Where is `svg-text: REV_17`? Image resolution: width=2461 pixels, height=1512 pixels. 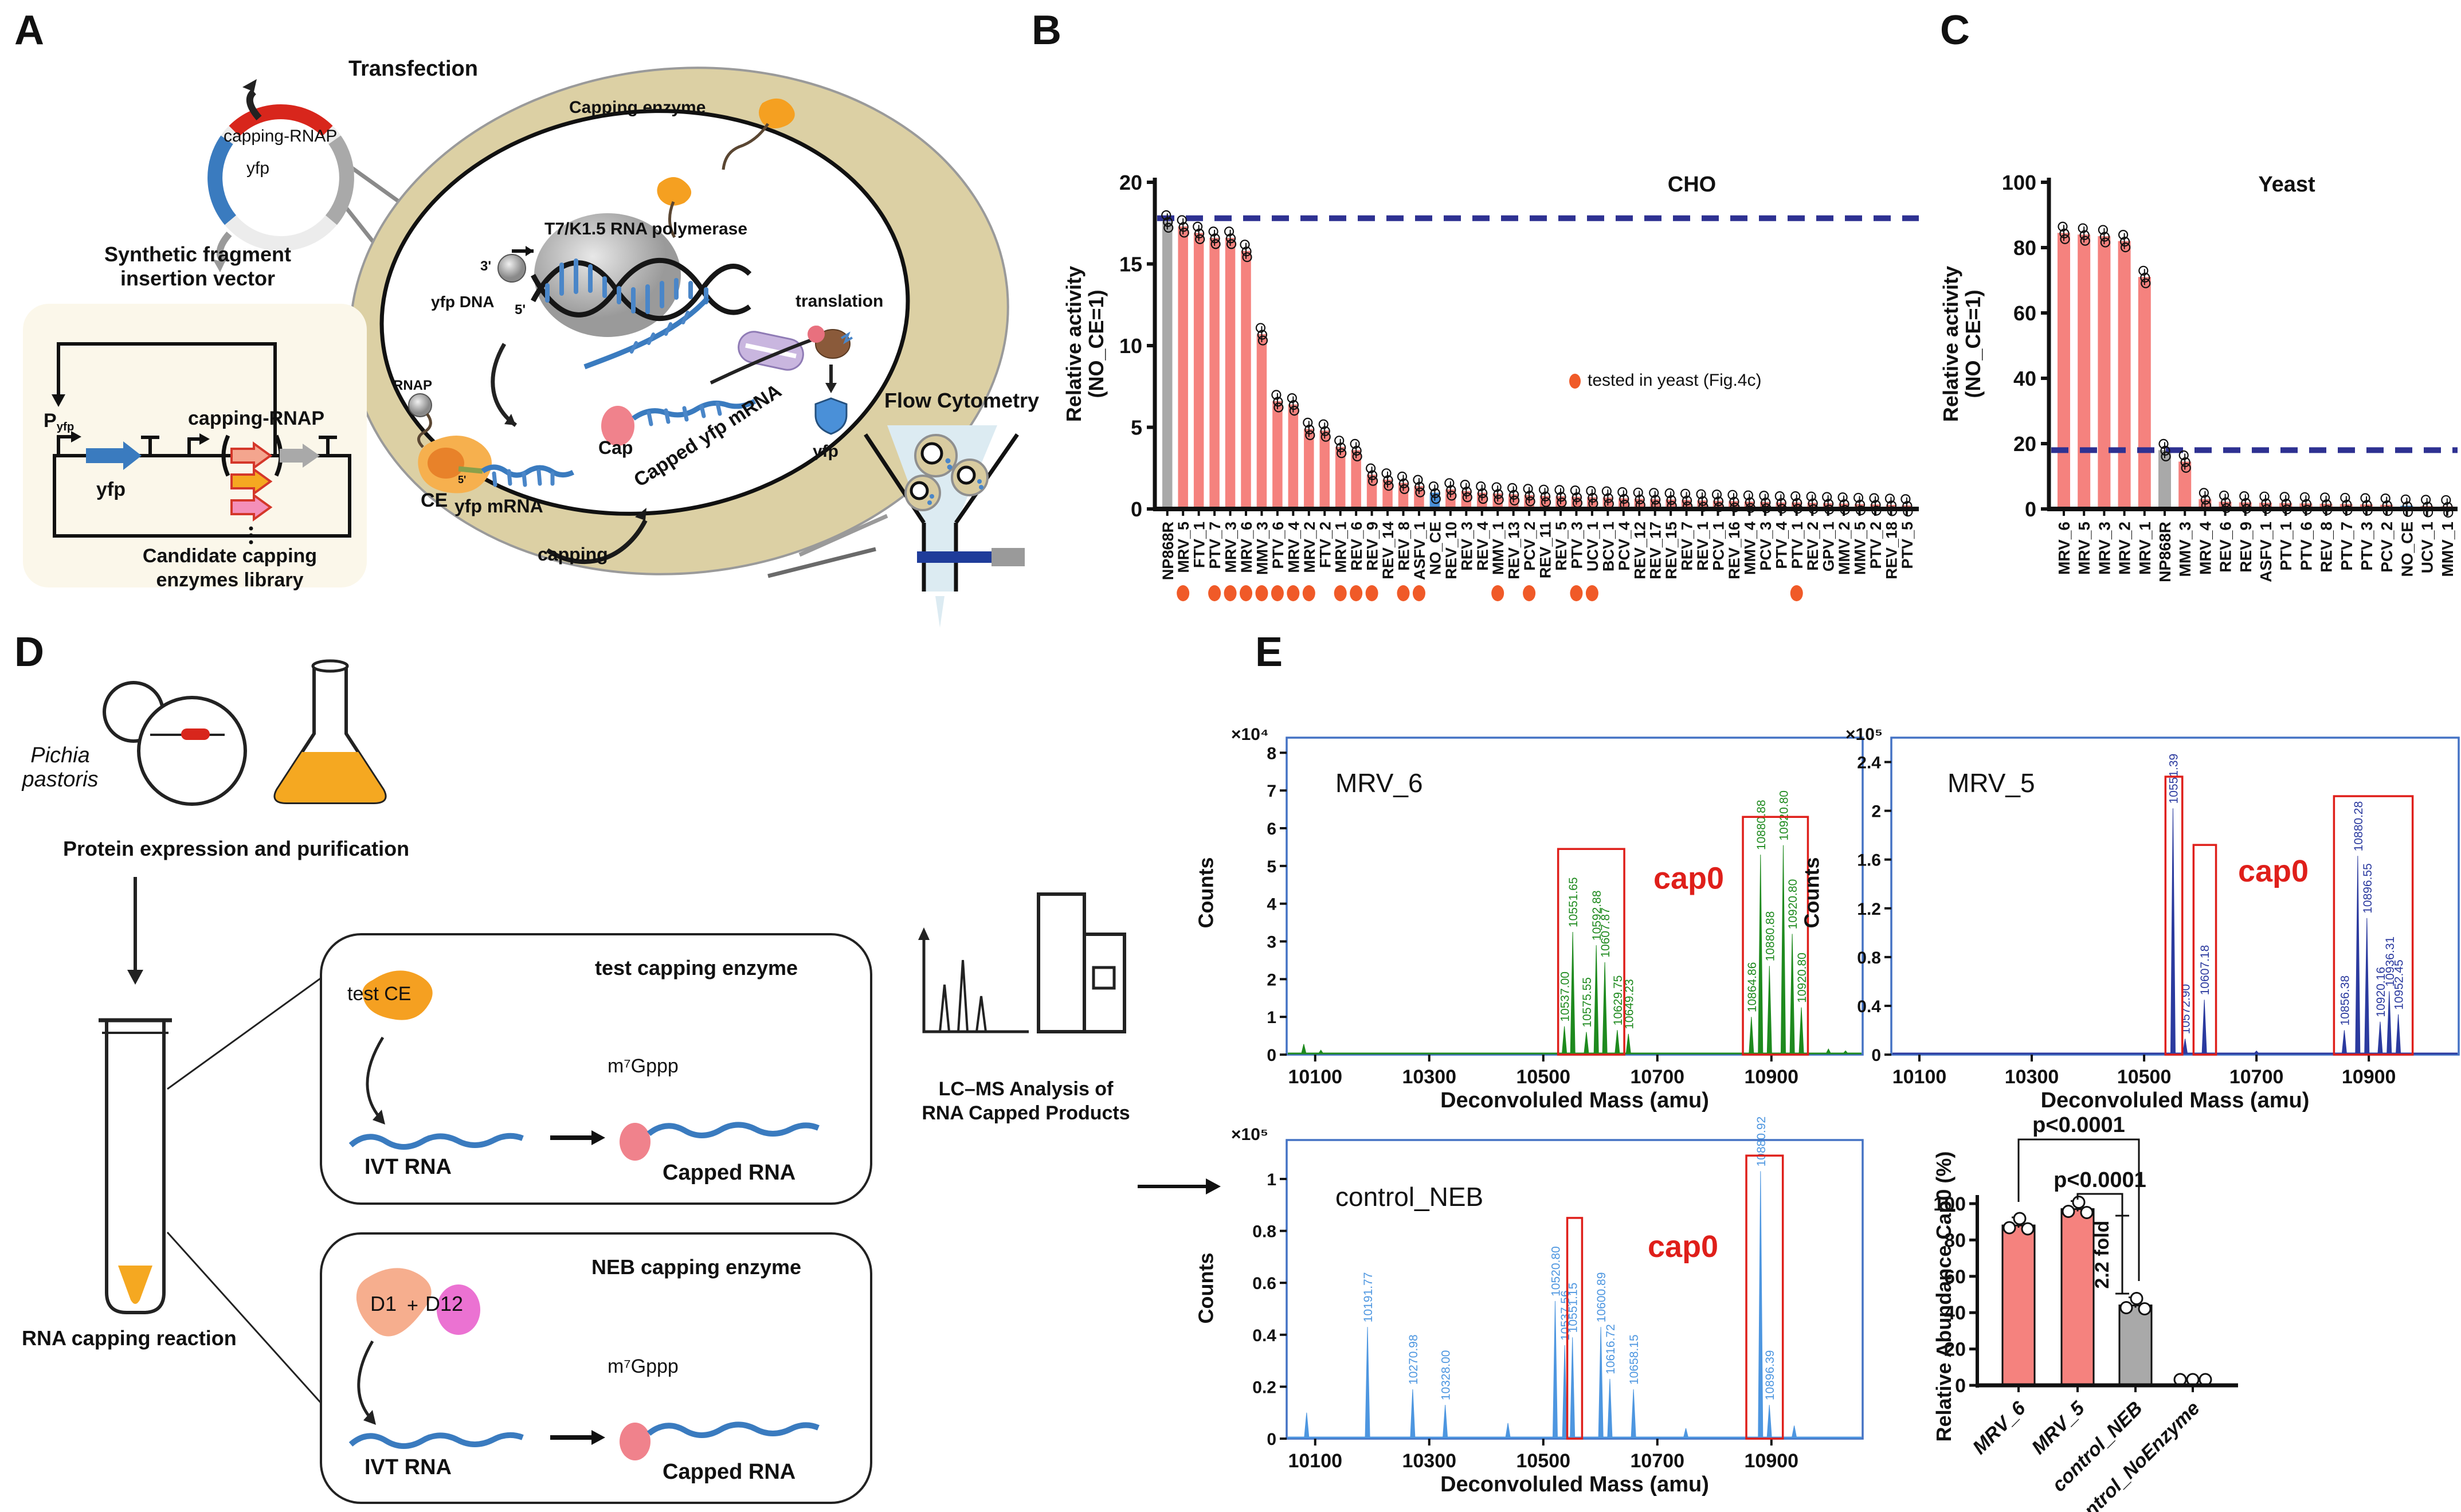 svg-text: REV_17 is located at coordinates (1656, 550).